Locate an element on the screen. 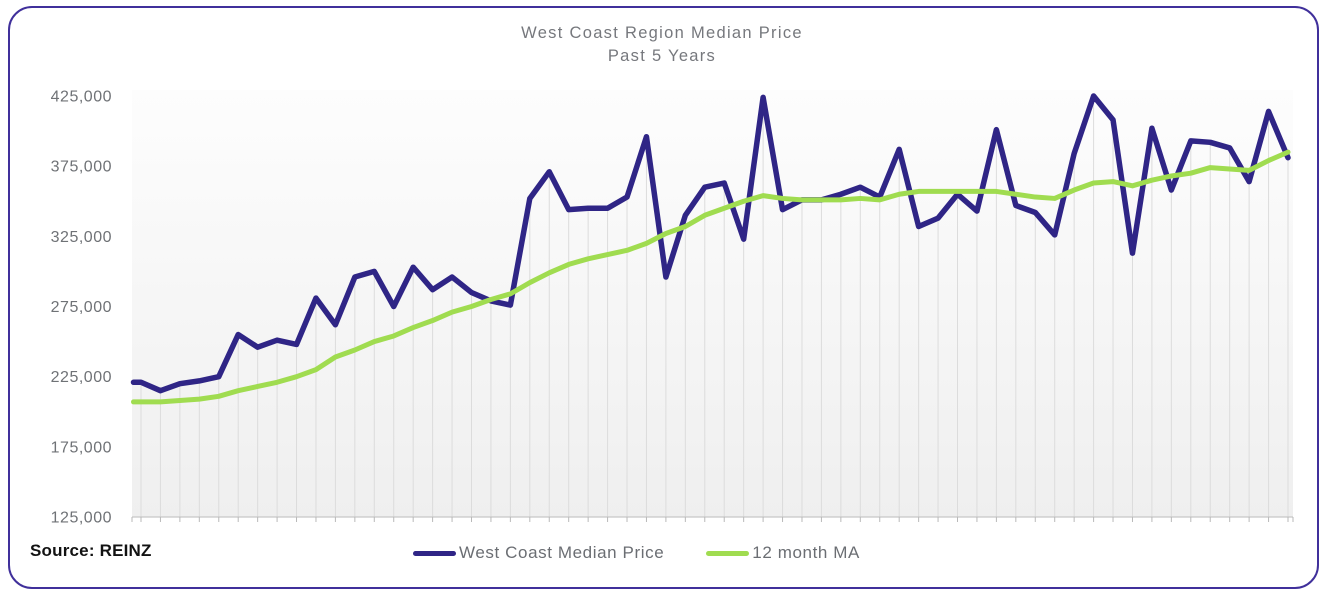 The width and height of the screenshot is (1331, 600). legend-item-0: West Coast Median Price is located at coordinates (538, 553).